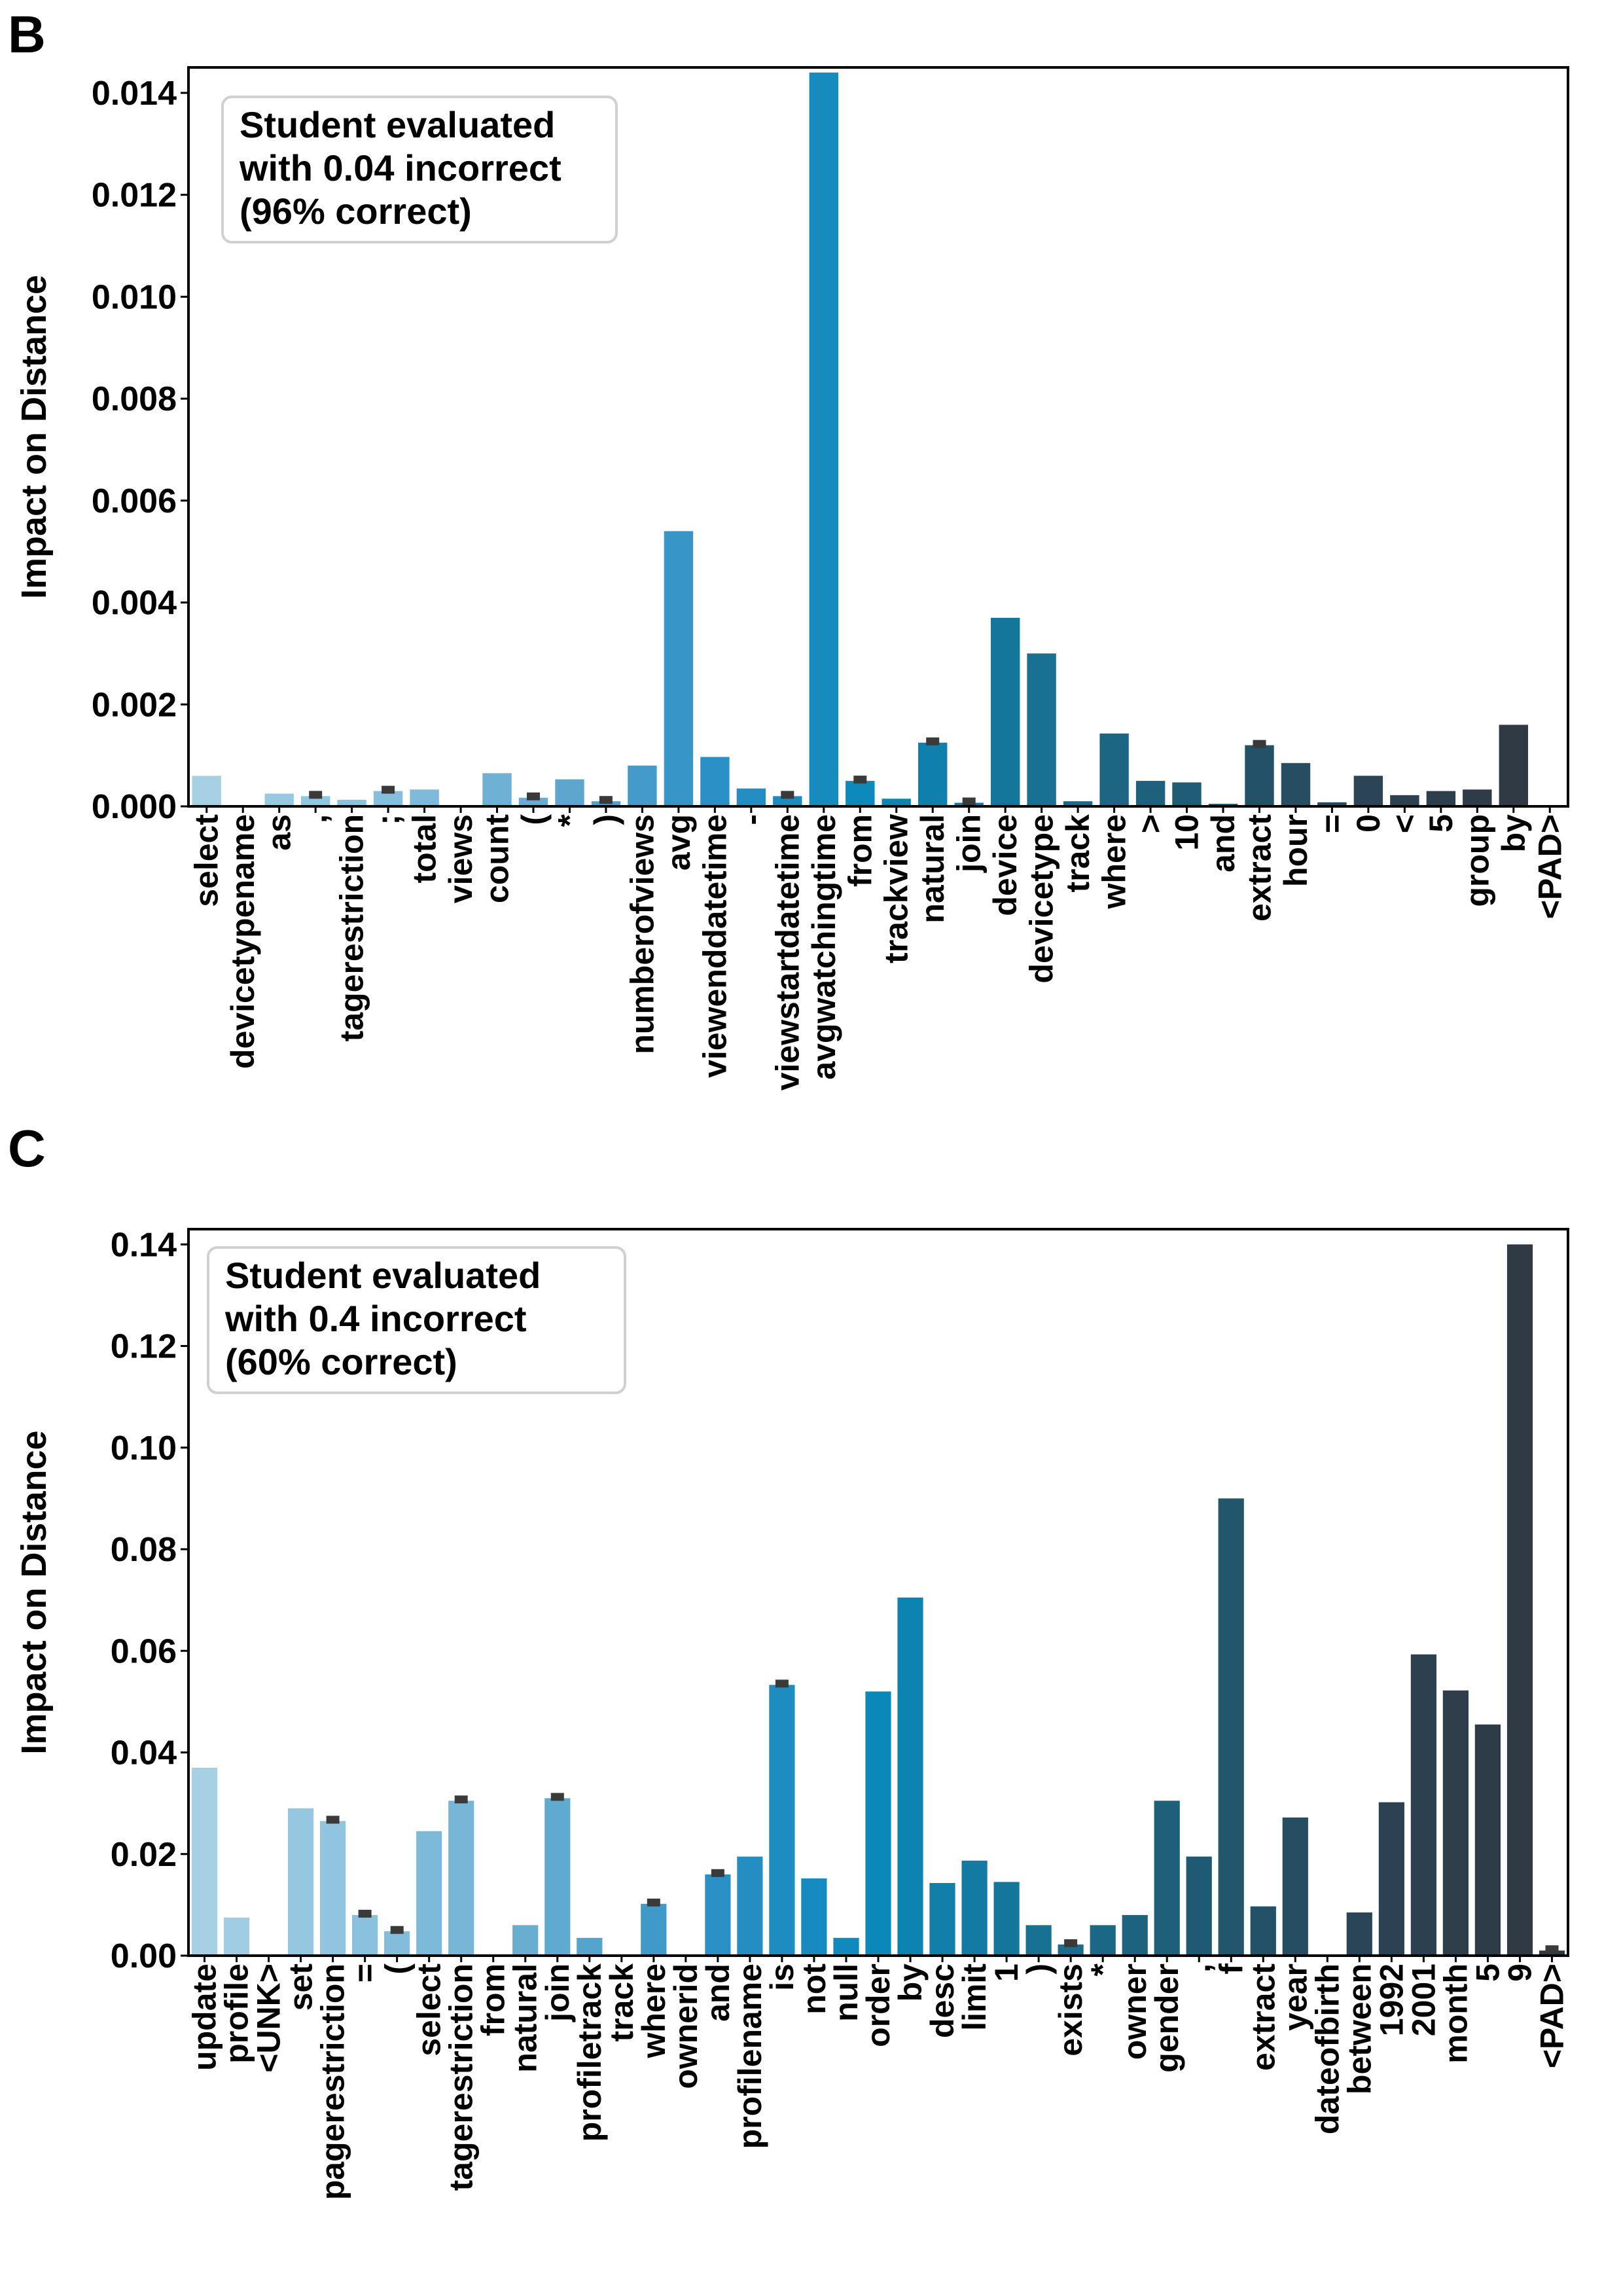 The height and width of the screenshot is (2296, 1621). Describe the element at coordinates (932, 869) in the screenshot. I see `x-tick-label: natural` at that location.